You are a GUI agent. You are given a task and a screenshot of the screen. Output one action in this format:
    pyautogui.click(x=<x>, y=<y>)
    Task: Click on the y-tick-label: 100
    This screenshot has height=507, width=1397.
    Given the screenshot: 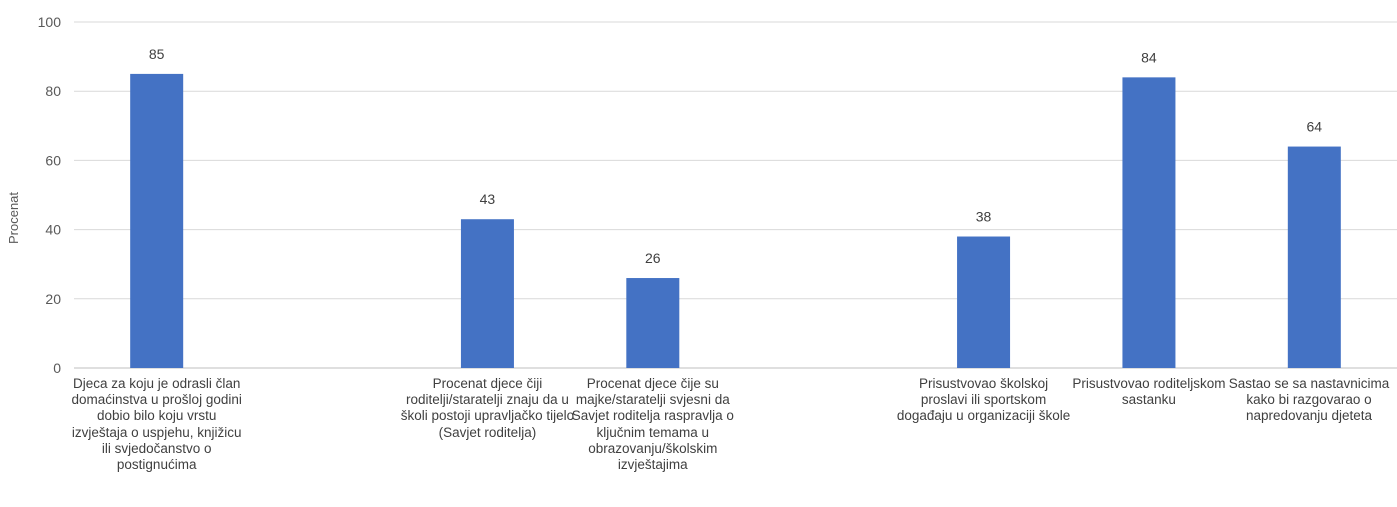 What is the action you would take?
    pyautogui.click(x=50, y=22)
    